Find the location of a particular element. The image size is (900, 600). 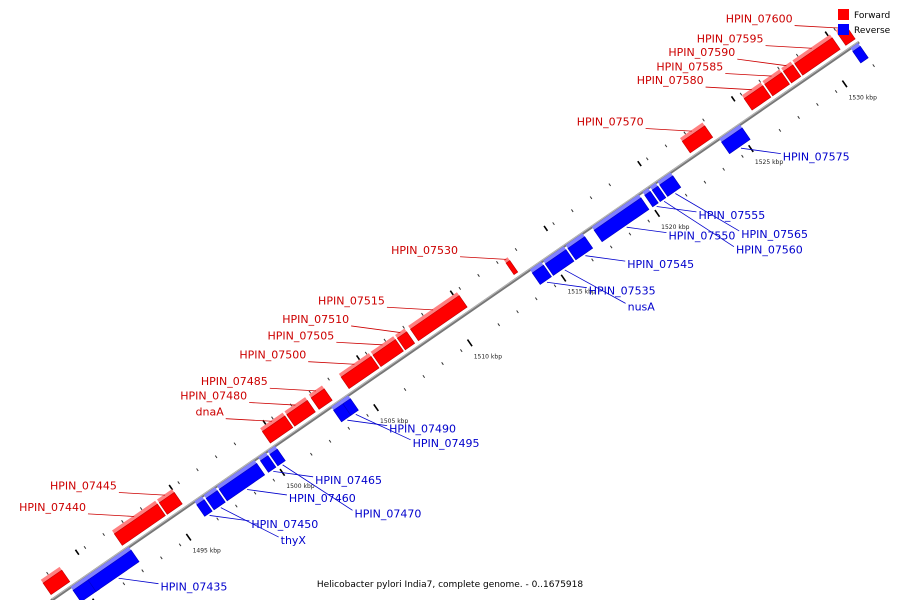

gene-label: HPIN_07435 is located at coordinates (193, 587).